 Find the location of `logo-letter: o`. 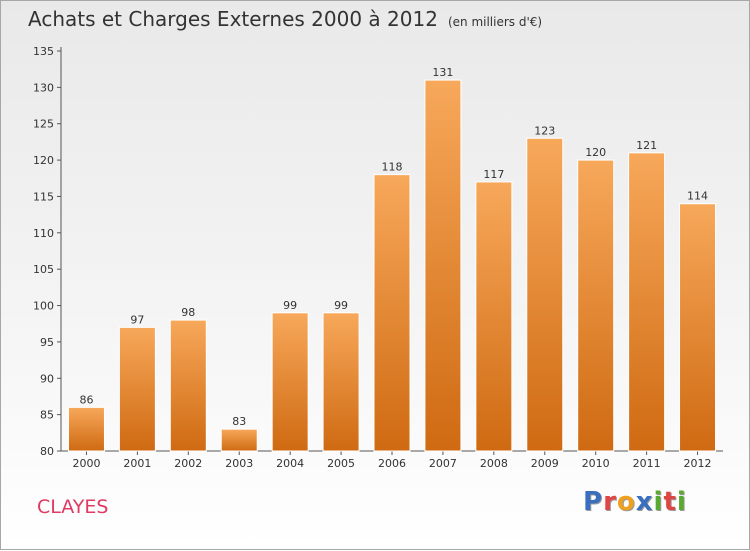

logo-letter: o is located at coordinates (626, 502).